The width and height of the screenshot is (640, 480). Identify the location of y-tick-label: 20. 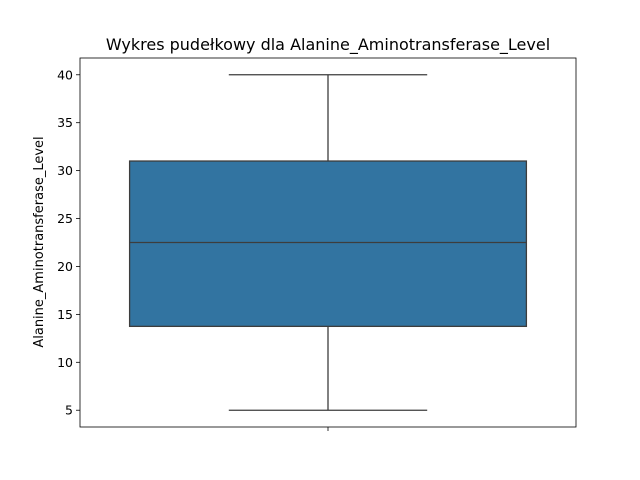
(65, 266).